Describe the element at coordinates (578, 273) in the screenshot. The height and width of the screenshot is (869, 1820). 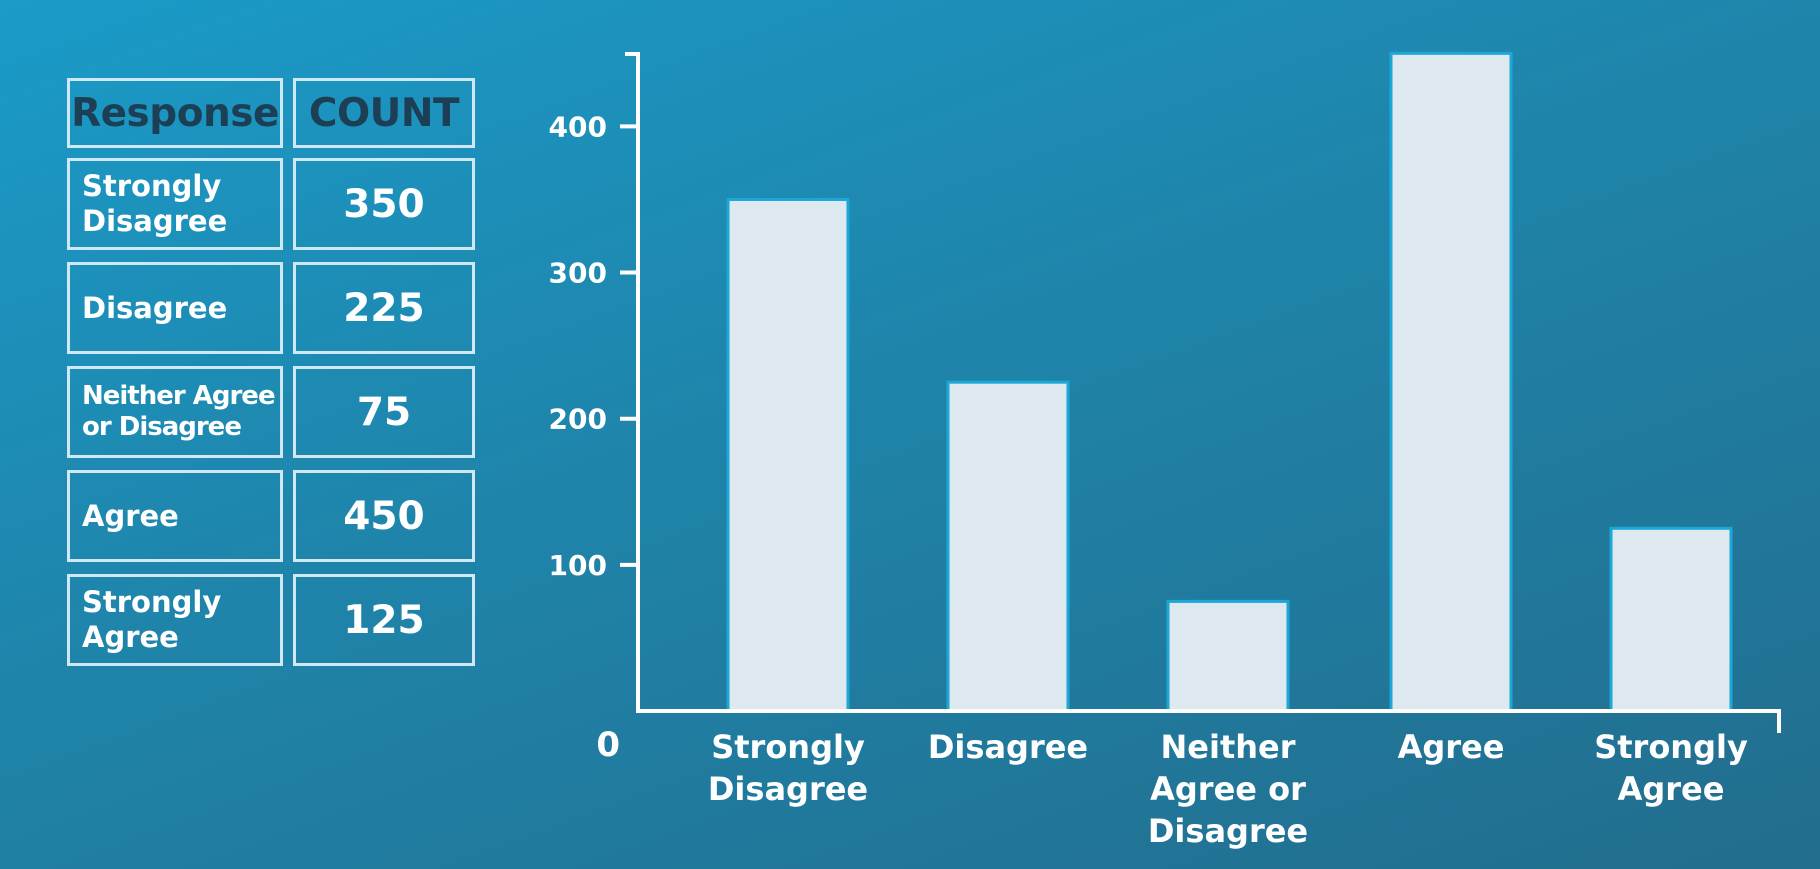
I see `y-tick-label: 300` at that location.